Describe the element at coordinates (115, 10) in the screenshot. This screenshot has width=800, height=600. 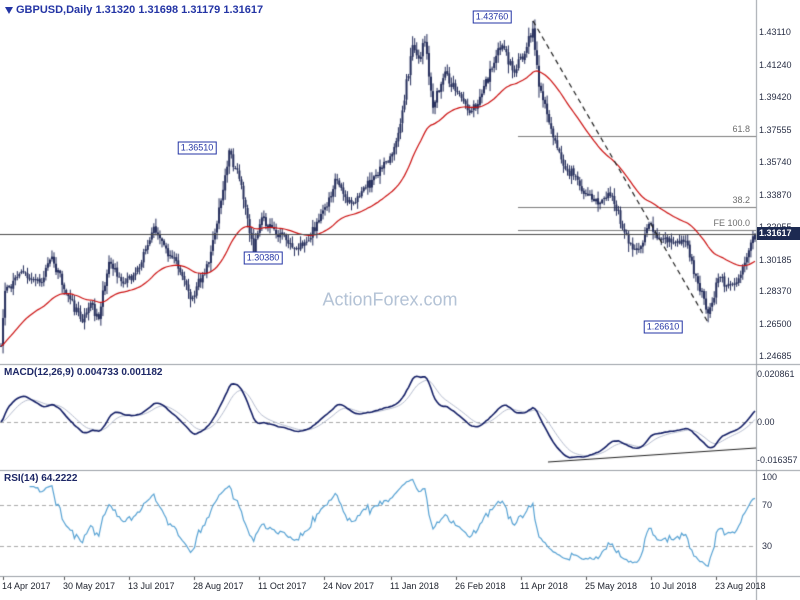
I see `chart-title-open: 1.31320` at that location.